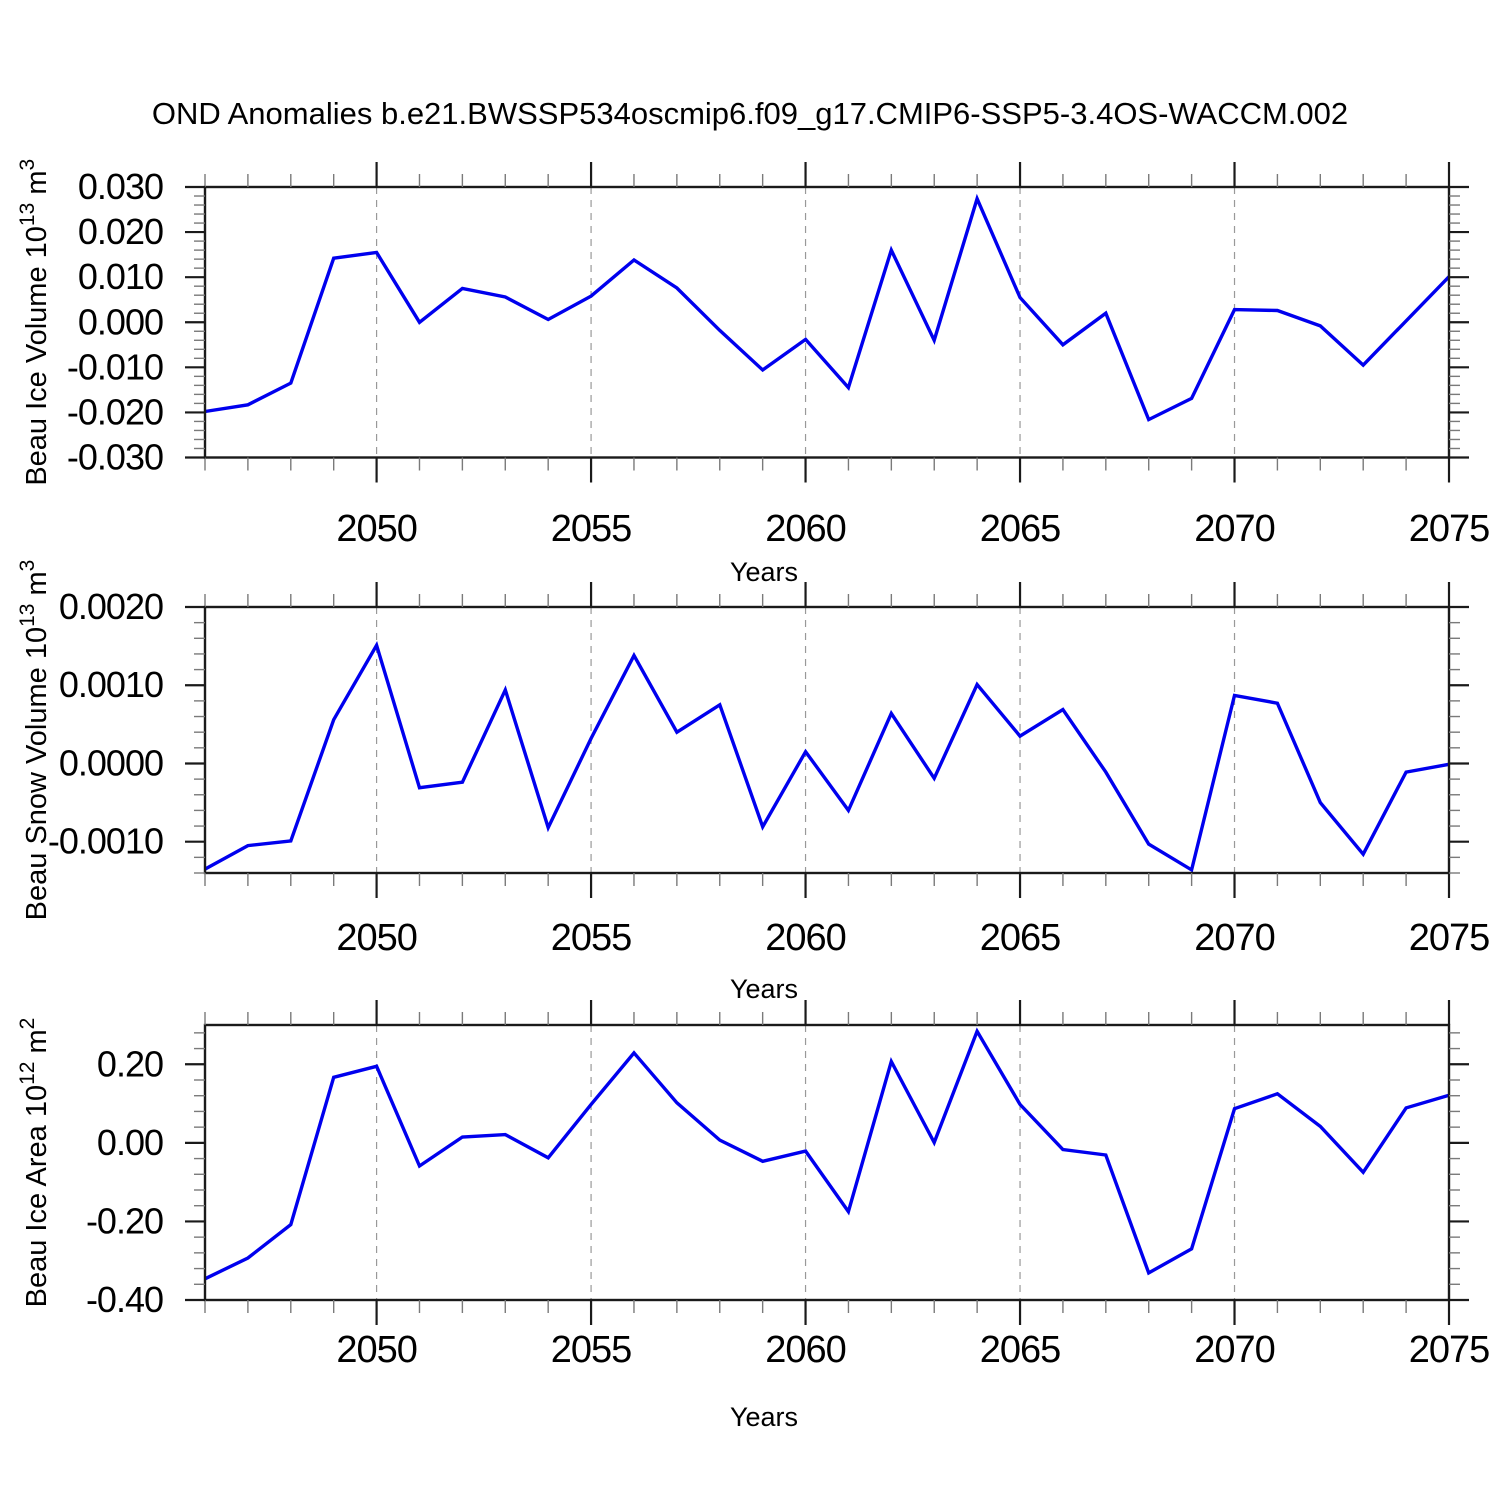  I want to click on beau-ice-volume-line, so click(827, 307).